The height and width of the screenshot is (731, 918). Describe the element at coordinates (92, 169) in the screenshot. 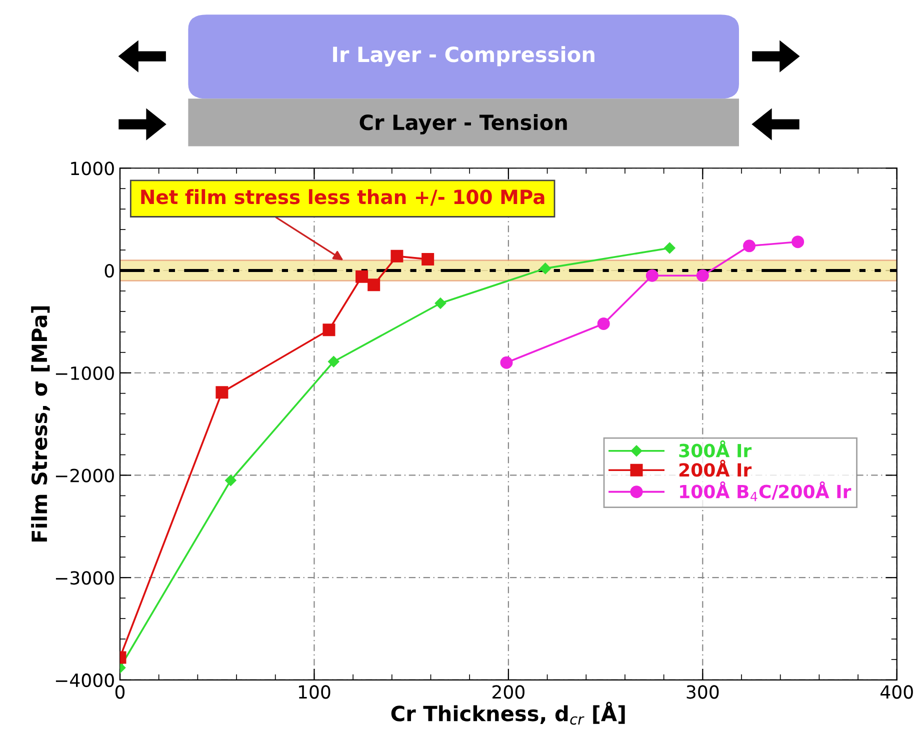

I see `y-tick-label: 1000` at that location.